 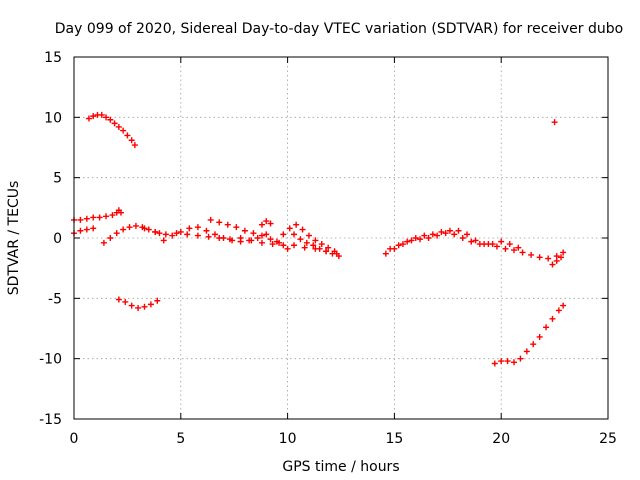 What do you see at coordinates (394, 439) in the screenshot?
I see `x-tick-label: 15` at bounding box center [394, 439].